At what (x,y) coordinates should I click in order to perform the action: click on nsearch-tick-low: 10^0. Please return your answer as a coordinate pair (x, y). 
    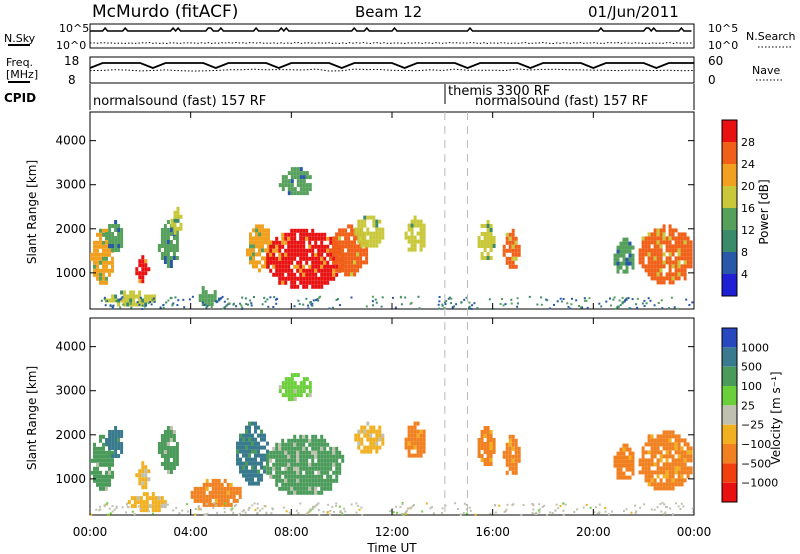
    Looking at the image, I should click on (723, 45).